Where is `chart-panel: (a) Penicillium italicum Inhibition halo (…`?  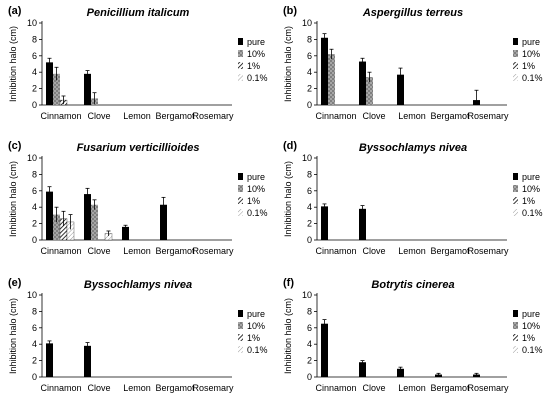 chart-panel: (a) Penicillium italicum Inhibition halo (… is located at coordinates (138, 63).